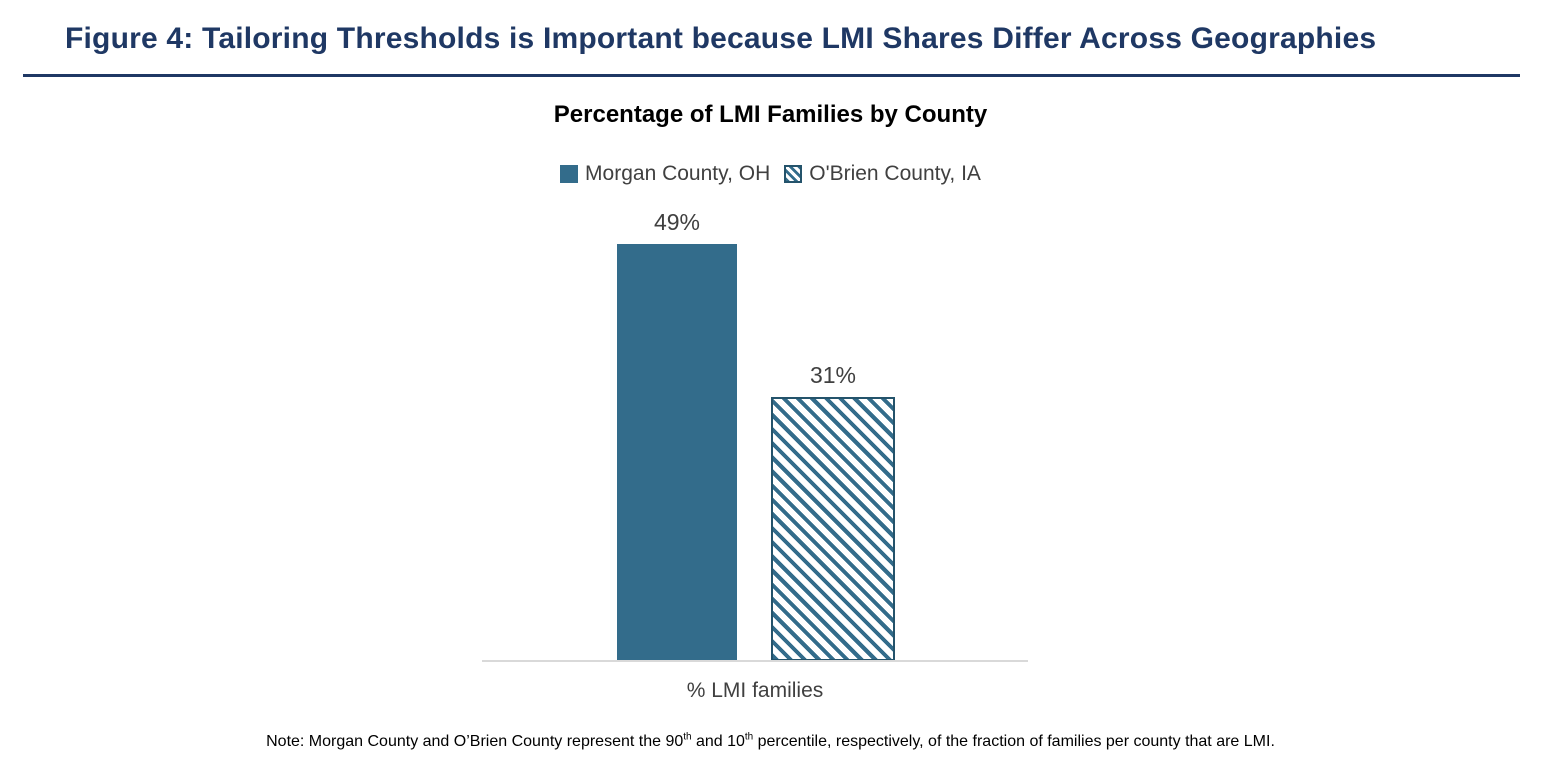 Image resolution: width=1541 pixels, height=772 pixels. Describe the element at coordinates (793, 174) in the screenshot. I see `hatched-square-swatch-icon` at that location.